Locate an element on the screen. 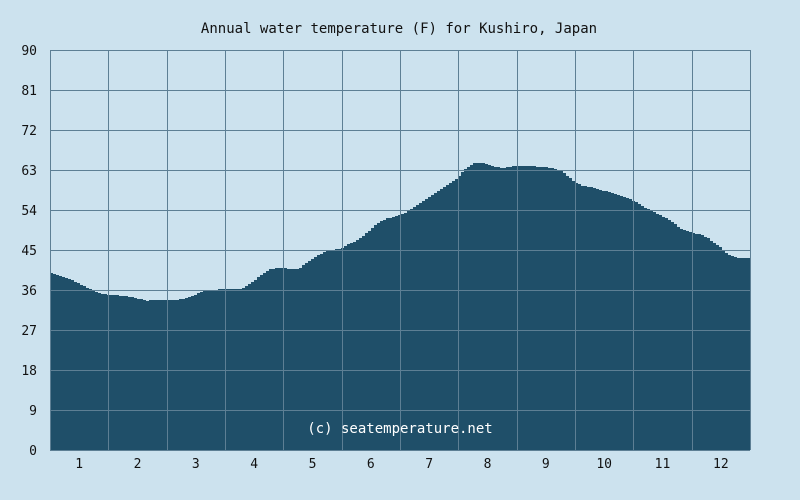 The height and width of the screenshot is (500, 800). x-tick-label: 2 is located at coordinates (138, 464).